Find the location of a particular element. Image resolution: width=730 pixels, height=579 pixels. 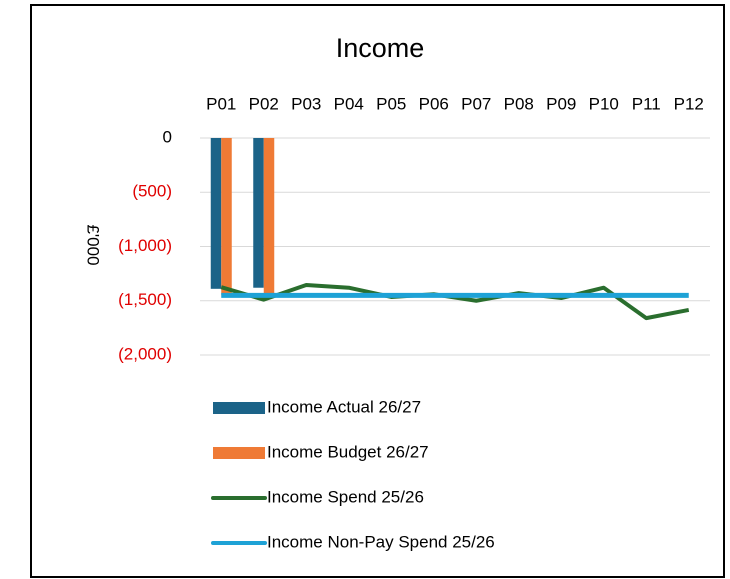

legend-label: Income Budget 26/27 is located at coordinates (348, 451).